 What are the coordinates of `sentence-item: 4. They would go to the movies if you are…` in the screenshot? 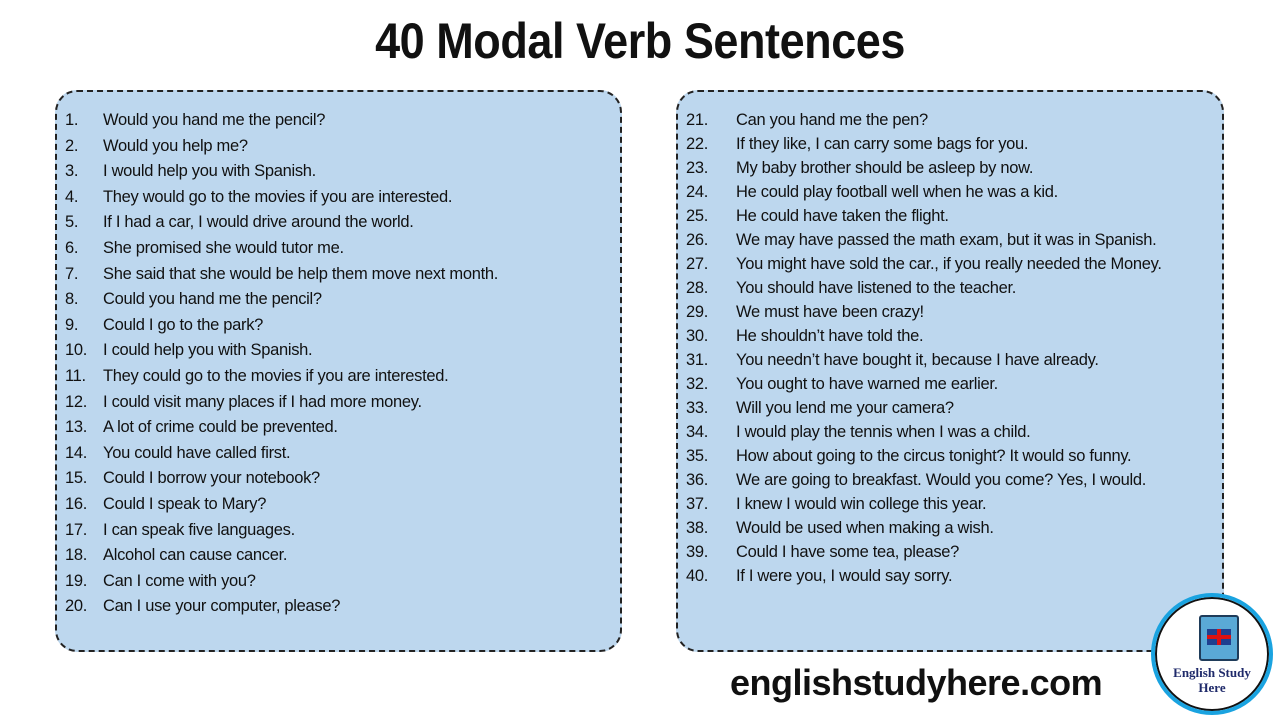 It's located at (281, 198).